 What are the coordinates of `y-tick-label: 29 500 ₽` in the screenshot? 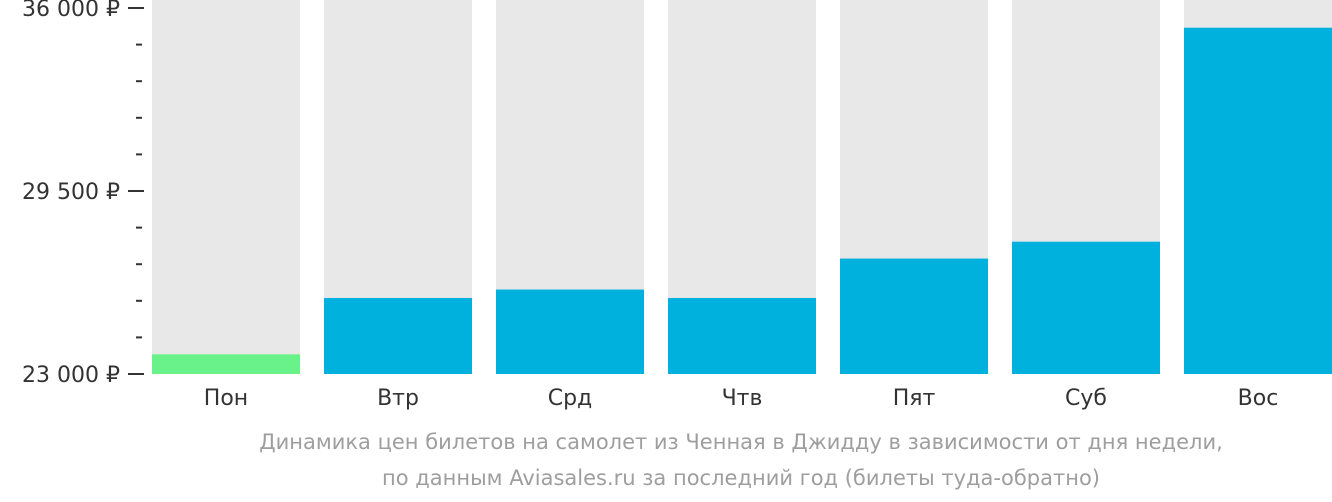 It's located at (71, 192).